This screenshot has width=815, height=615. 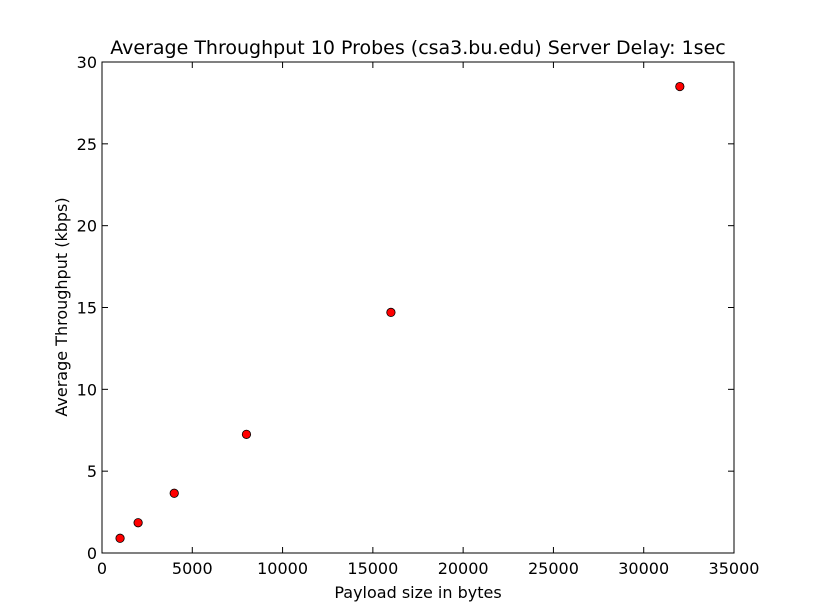 What do you see at coordinates (87, 308) in the screenshot?
I see `y-tick-label: 15` at bounding box center [87, 308].